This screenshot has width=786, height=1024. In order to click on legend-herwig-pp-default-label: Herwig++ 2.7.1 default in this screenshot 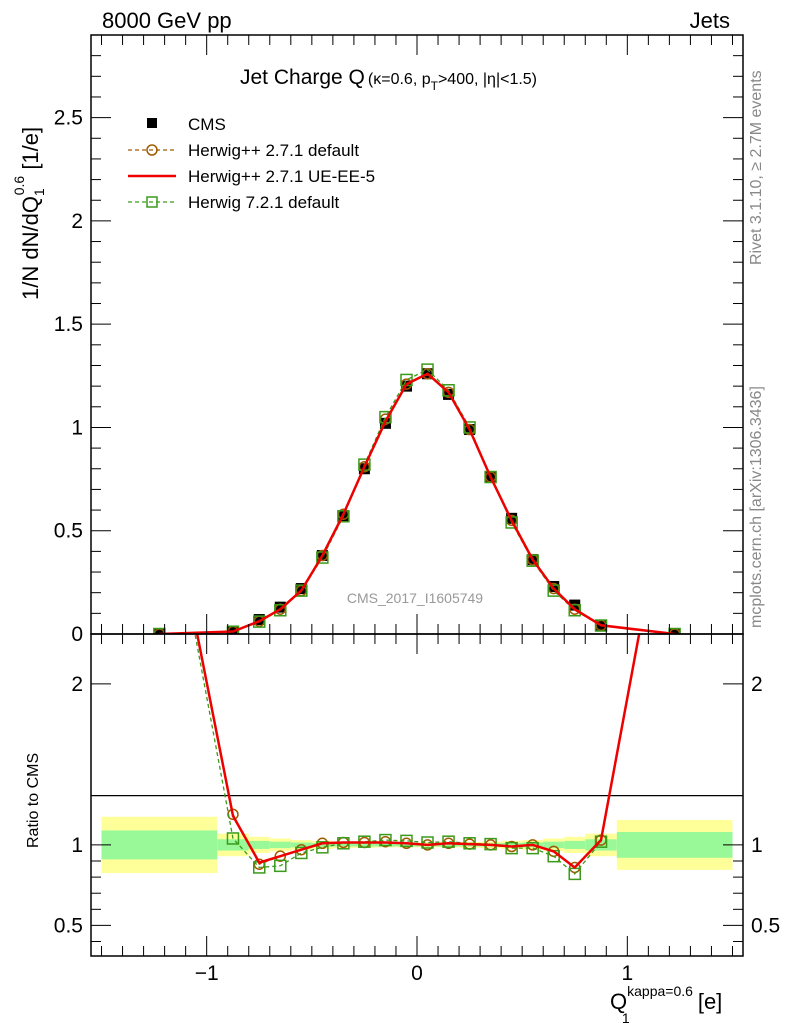, I will do `click(273, 150)`.